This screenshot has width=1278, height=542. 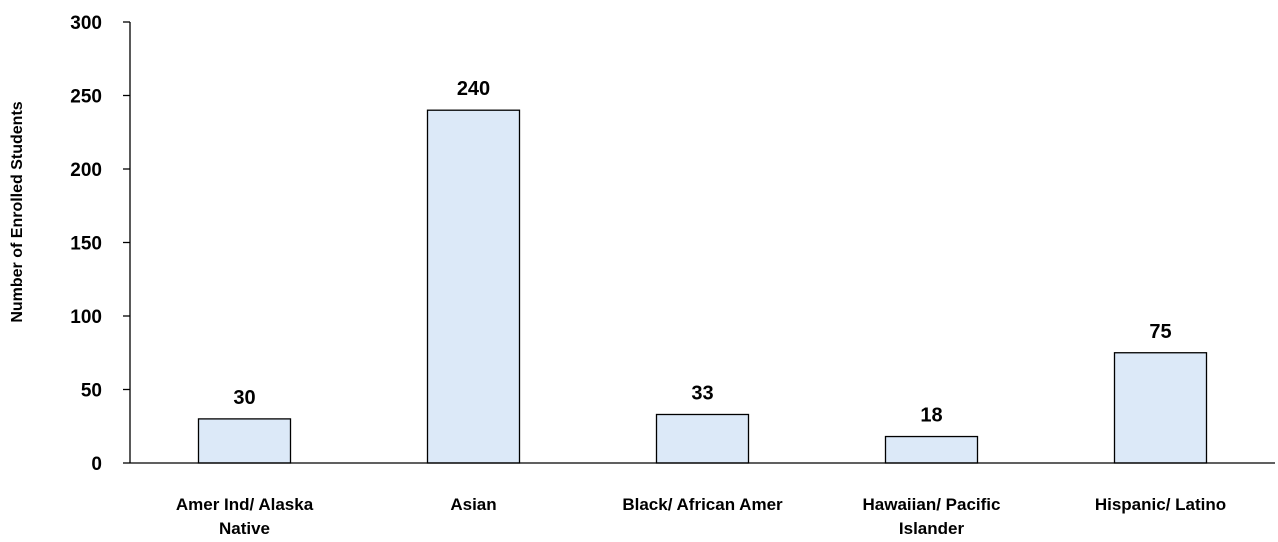 I want to click on x-category-label: Hispanic/ Latino, so click(x=1160, y=504).